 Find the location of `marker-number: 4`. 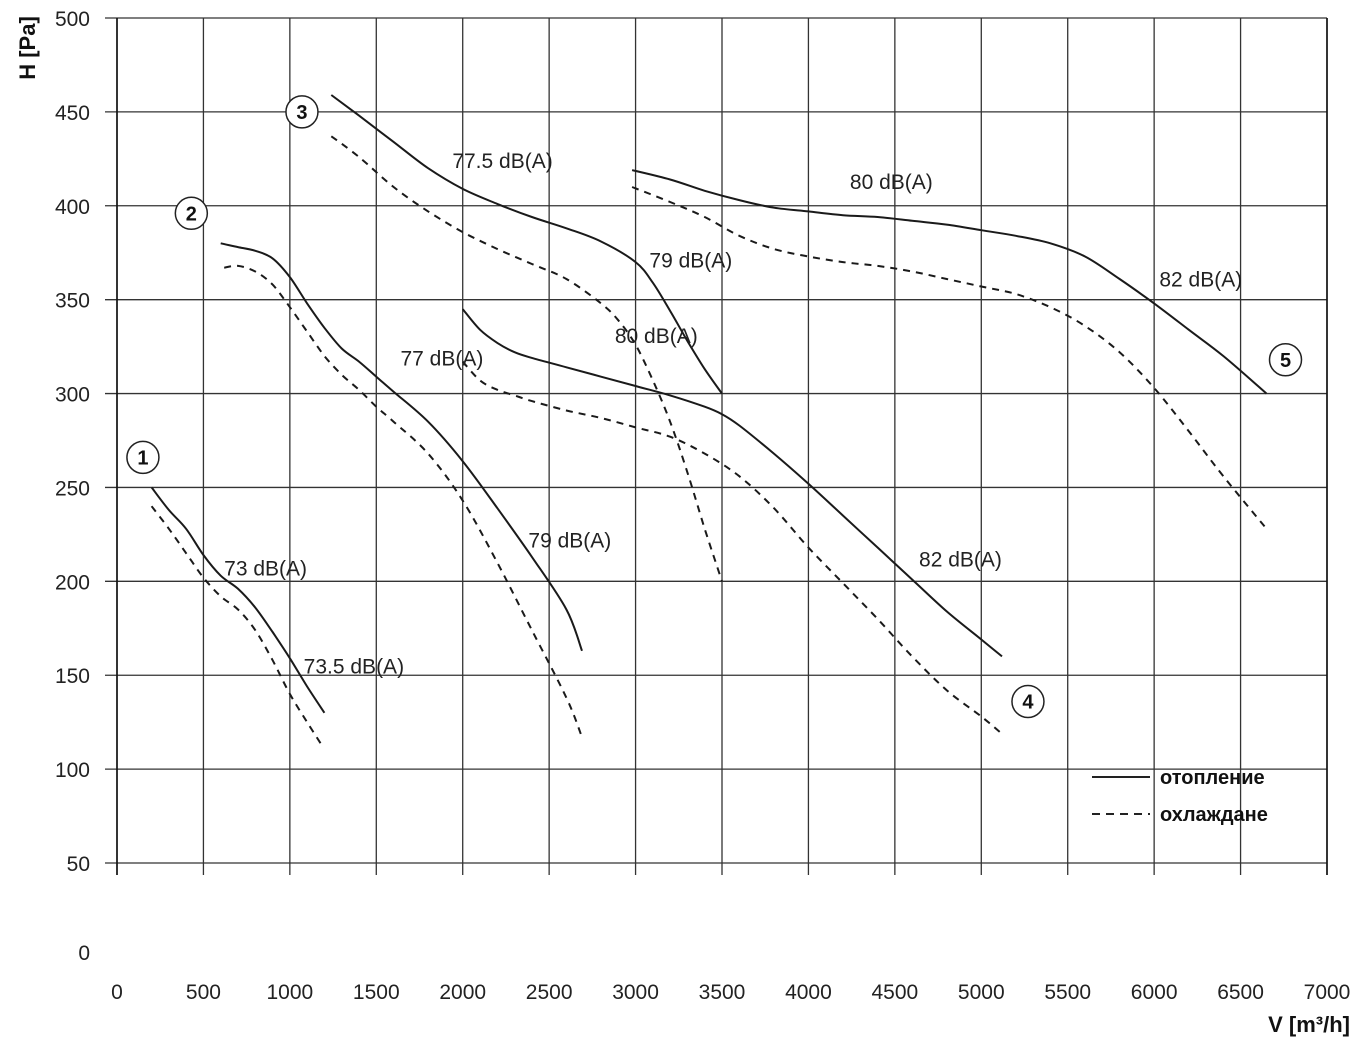

marker-number: 4 is located at coordinates (1028, 703).